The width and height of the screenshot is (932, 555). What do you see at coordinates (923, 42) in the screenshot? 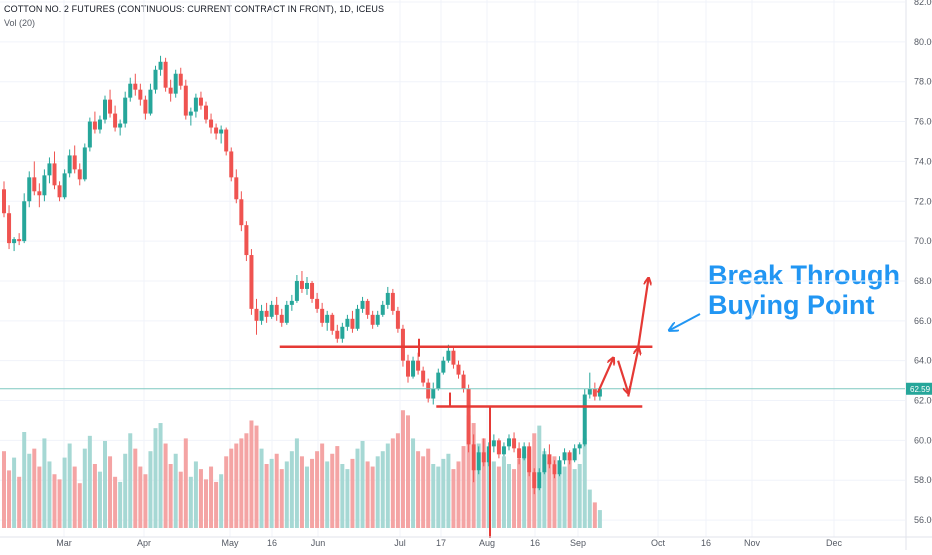
I see `y-tick-label: 80.00` at bounding box center [923, 42].